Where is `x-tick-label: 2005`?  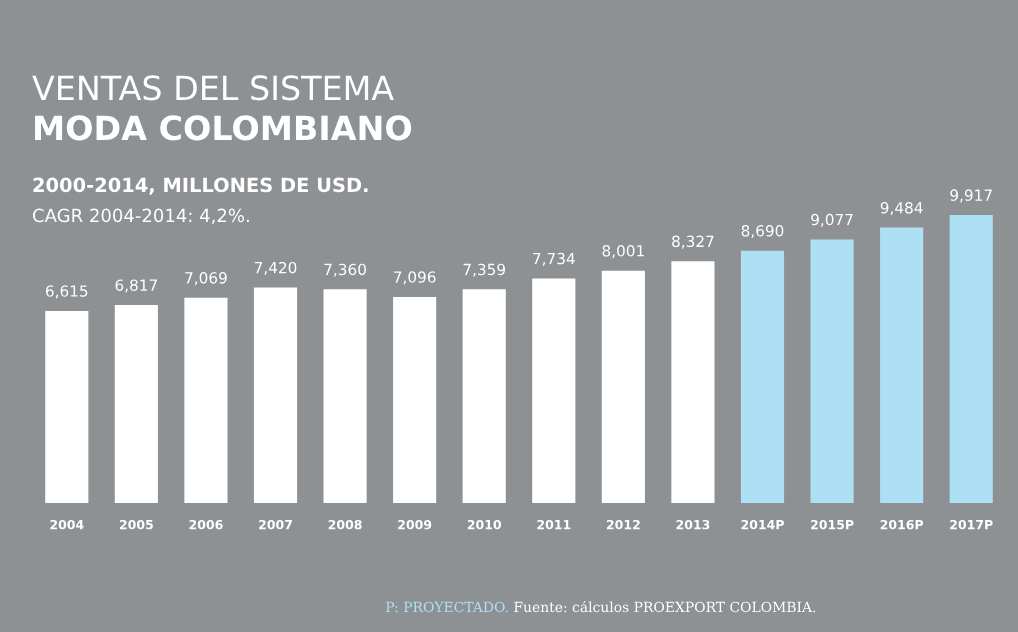 x-tick-label: 2005 is located at coordinates (136, 524).